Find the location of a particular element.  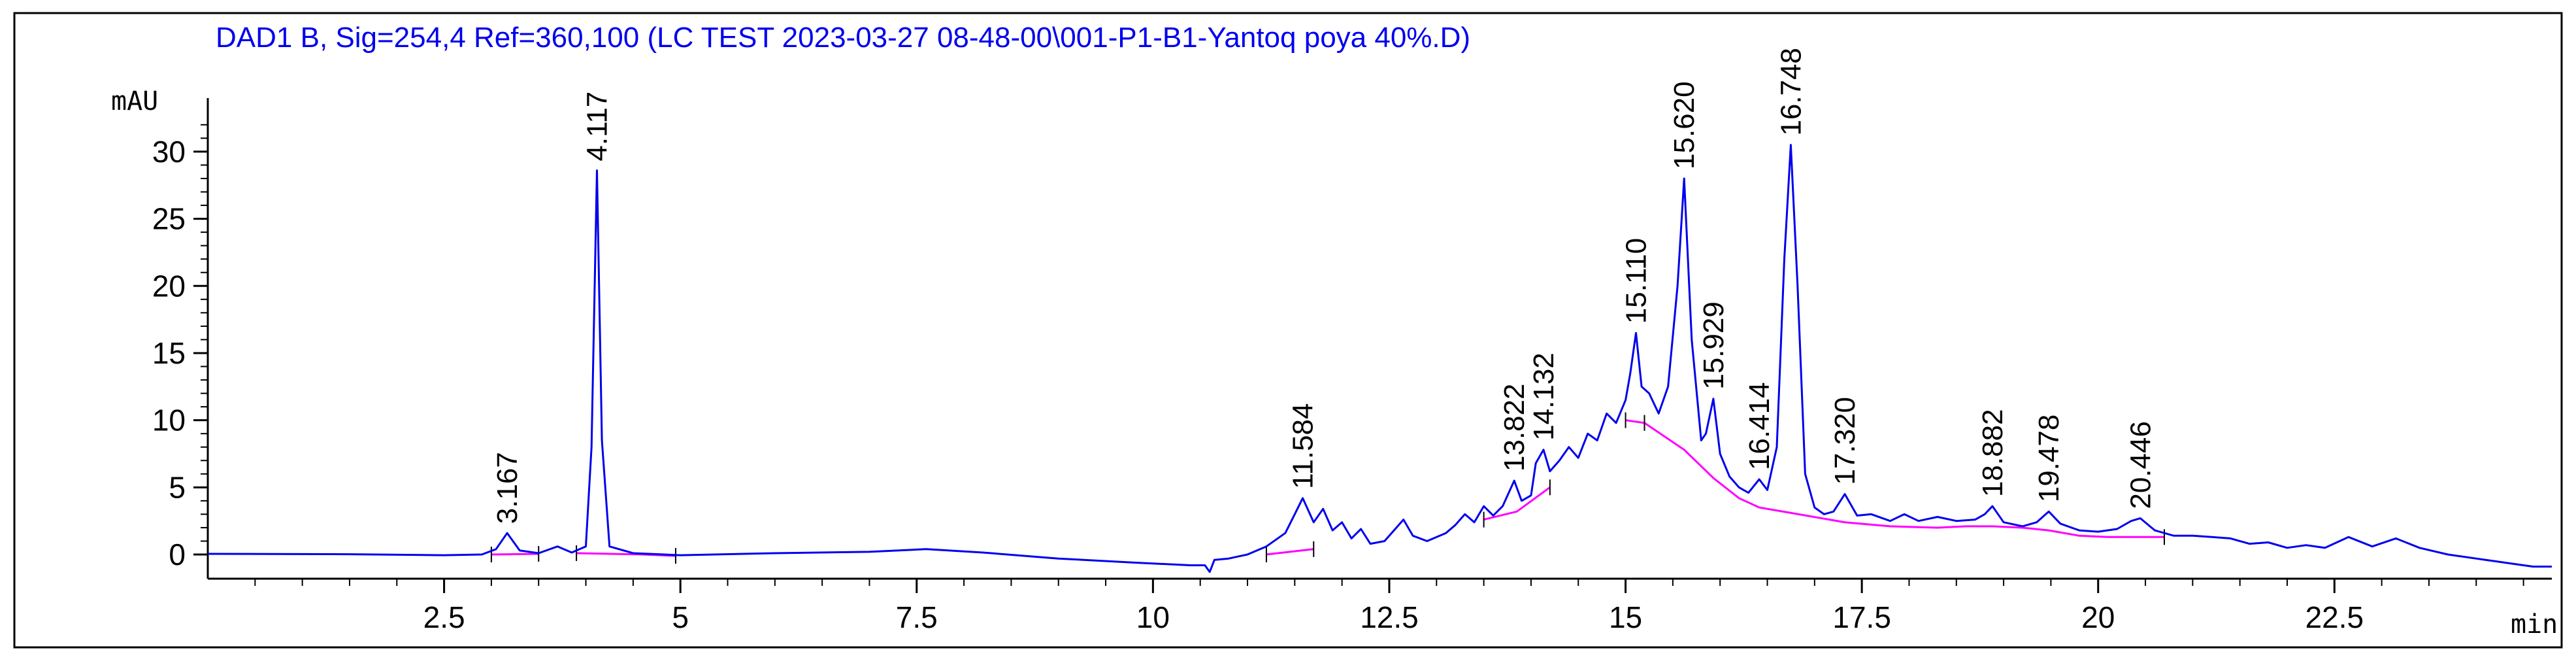

y-tick-label: 20 is located at coordinates (169, 286).